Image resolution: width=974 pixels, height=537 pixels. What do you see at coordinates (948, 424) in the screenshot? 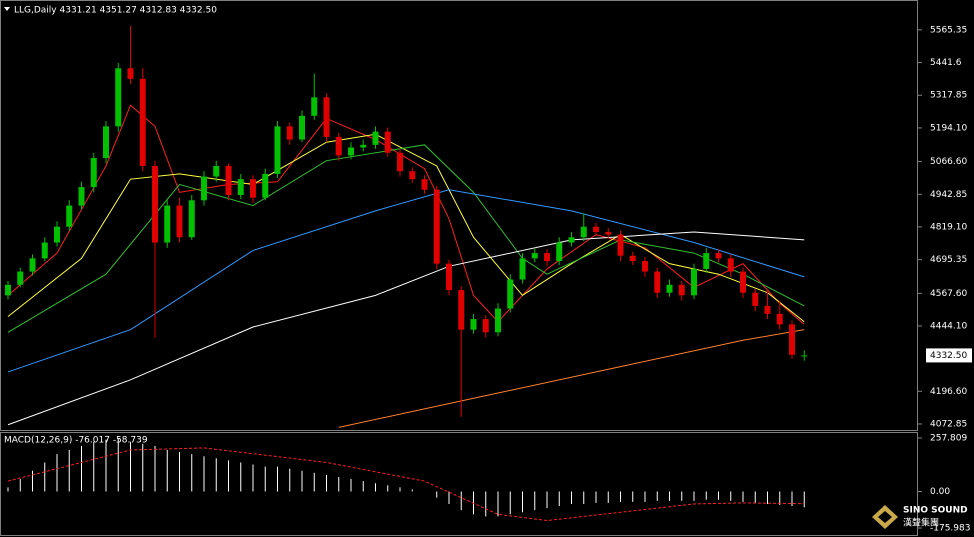
I see `y-tick-label: 4072.85` at bounding box center [948, 424].